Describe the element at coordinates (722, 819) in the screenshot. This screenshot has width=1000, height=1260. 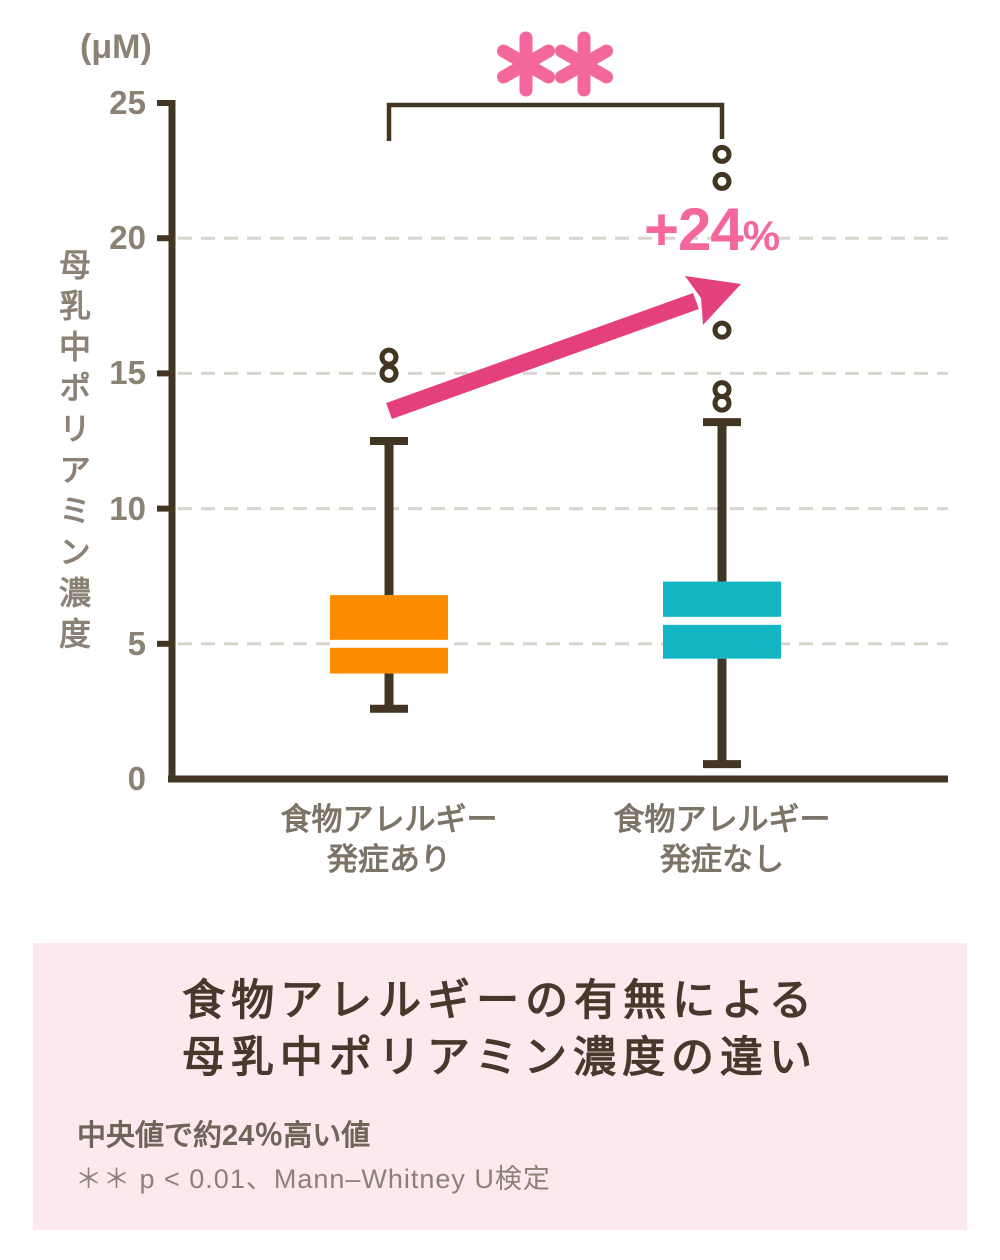
I see `x-label-no-allergy-line1: 食物アレルギー` at that location.